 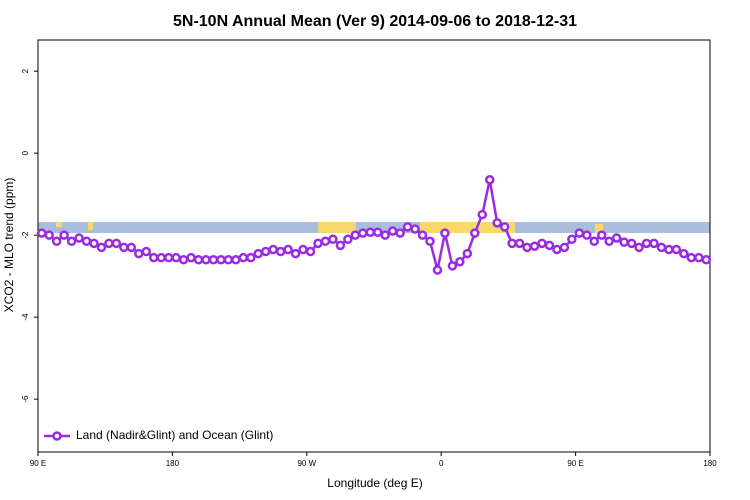 What do you see at coordinates (374, 483) in the screenshot?
I see `x-axis-label: Longitude (deg E)` at bounding box center [374, 483].